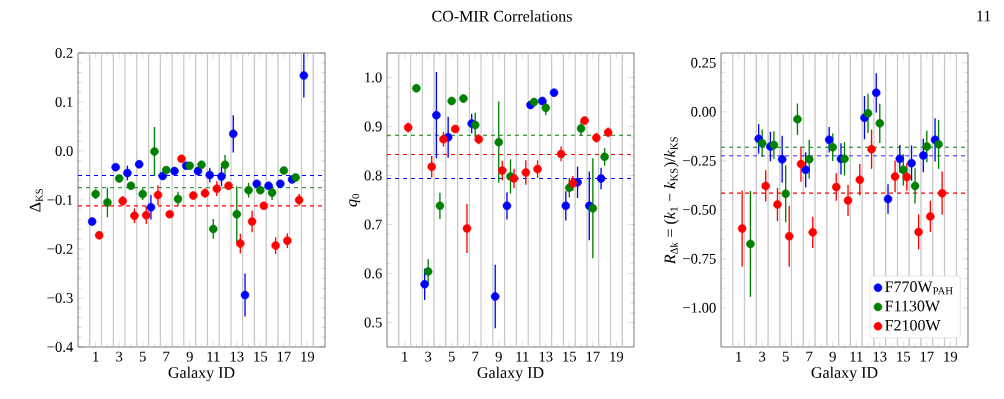  I want to click on legend-label: F770W$_{PAH}$, so click(919, 288).